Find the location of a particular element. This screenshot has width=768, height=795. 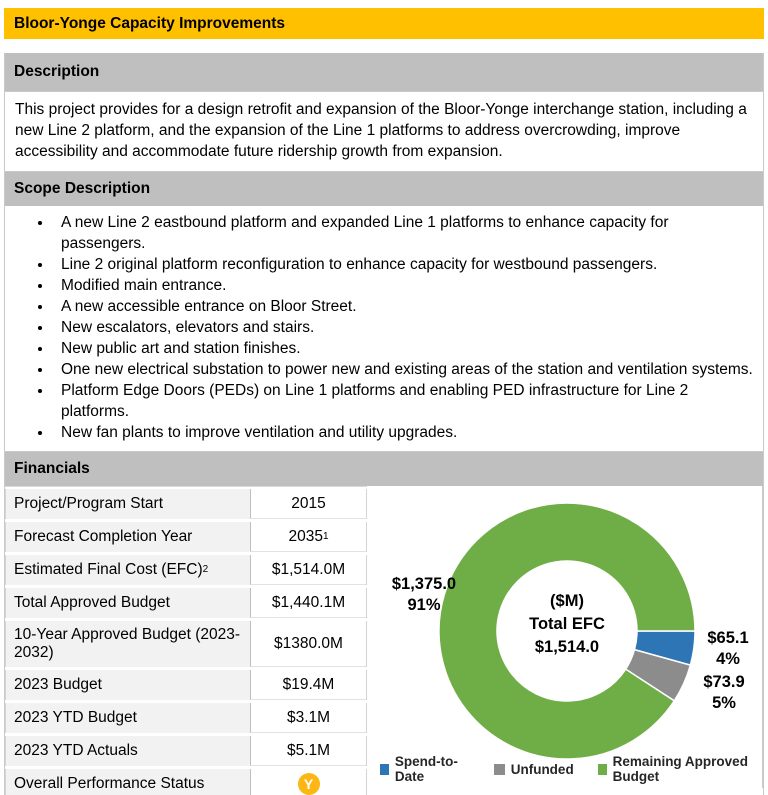

legend-label: Remaining Approved Budget is located at coordinates (680, 769).